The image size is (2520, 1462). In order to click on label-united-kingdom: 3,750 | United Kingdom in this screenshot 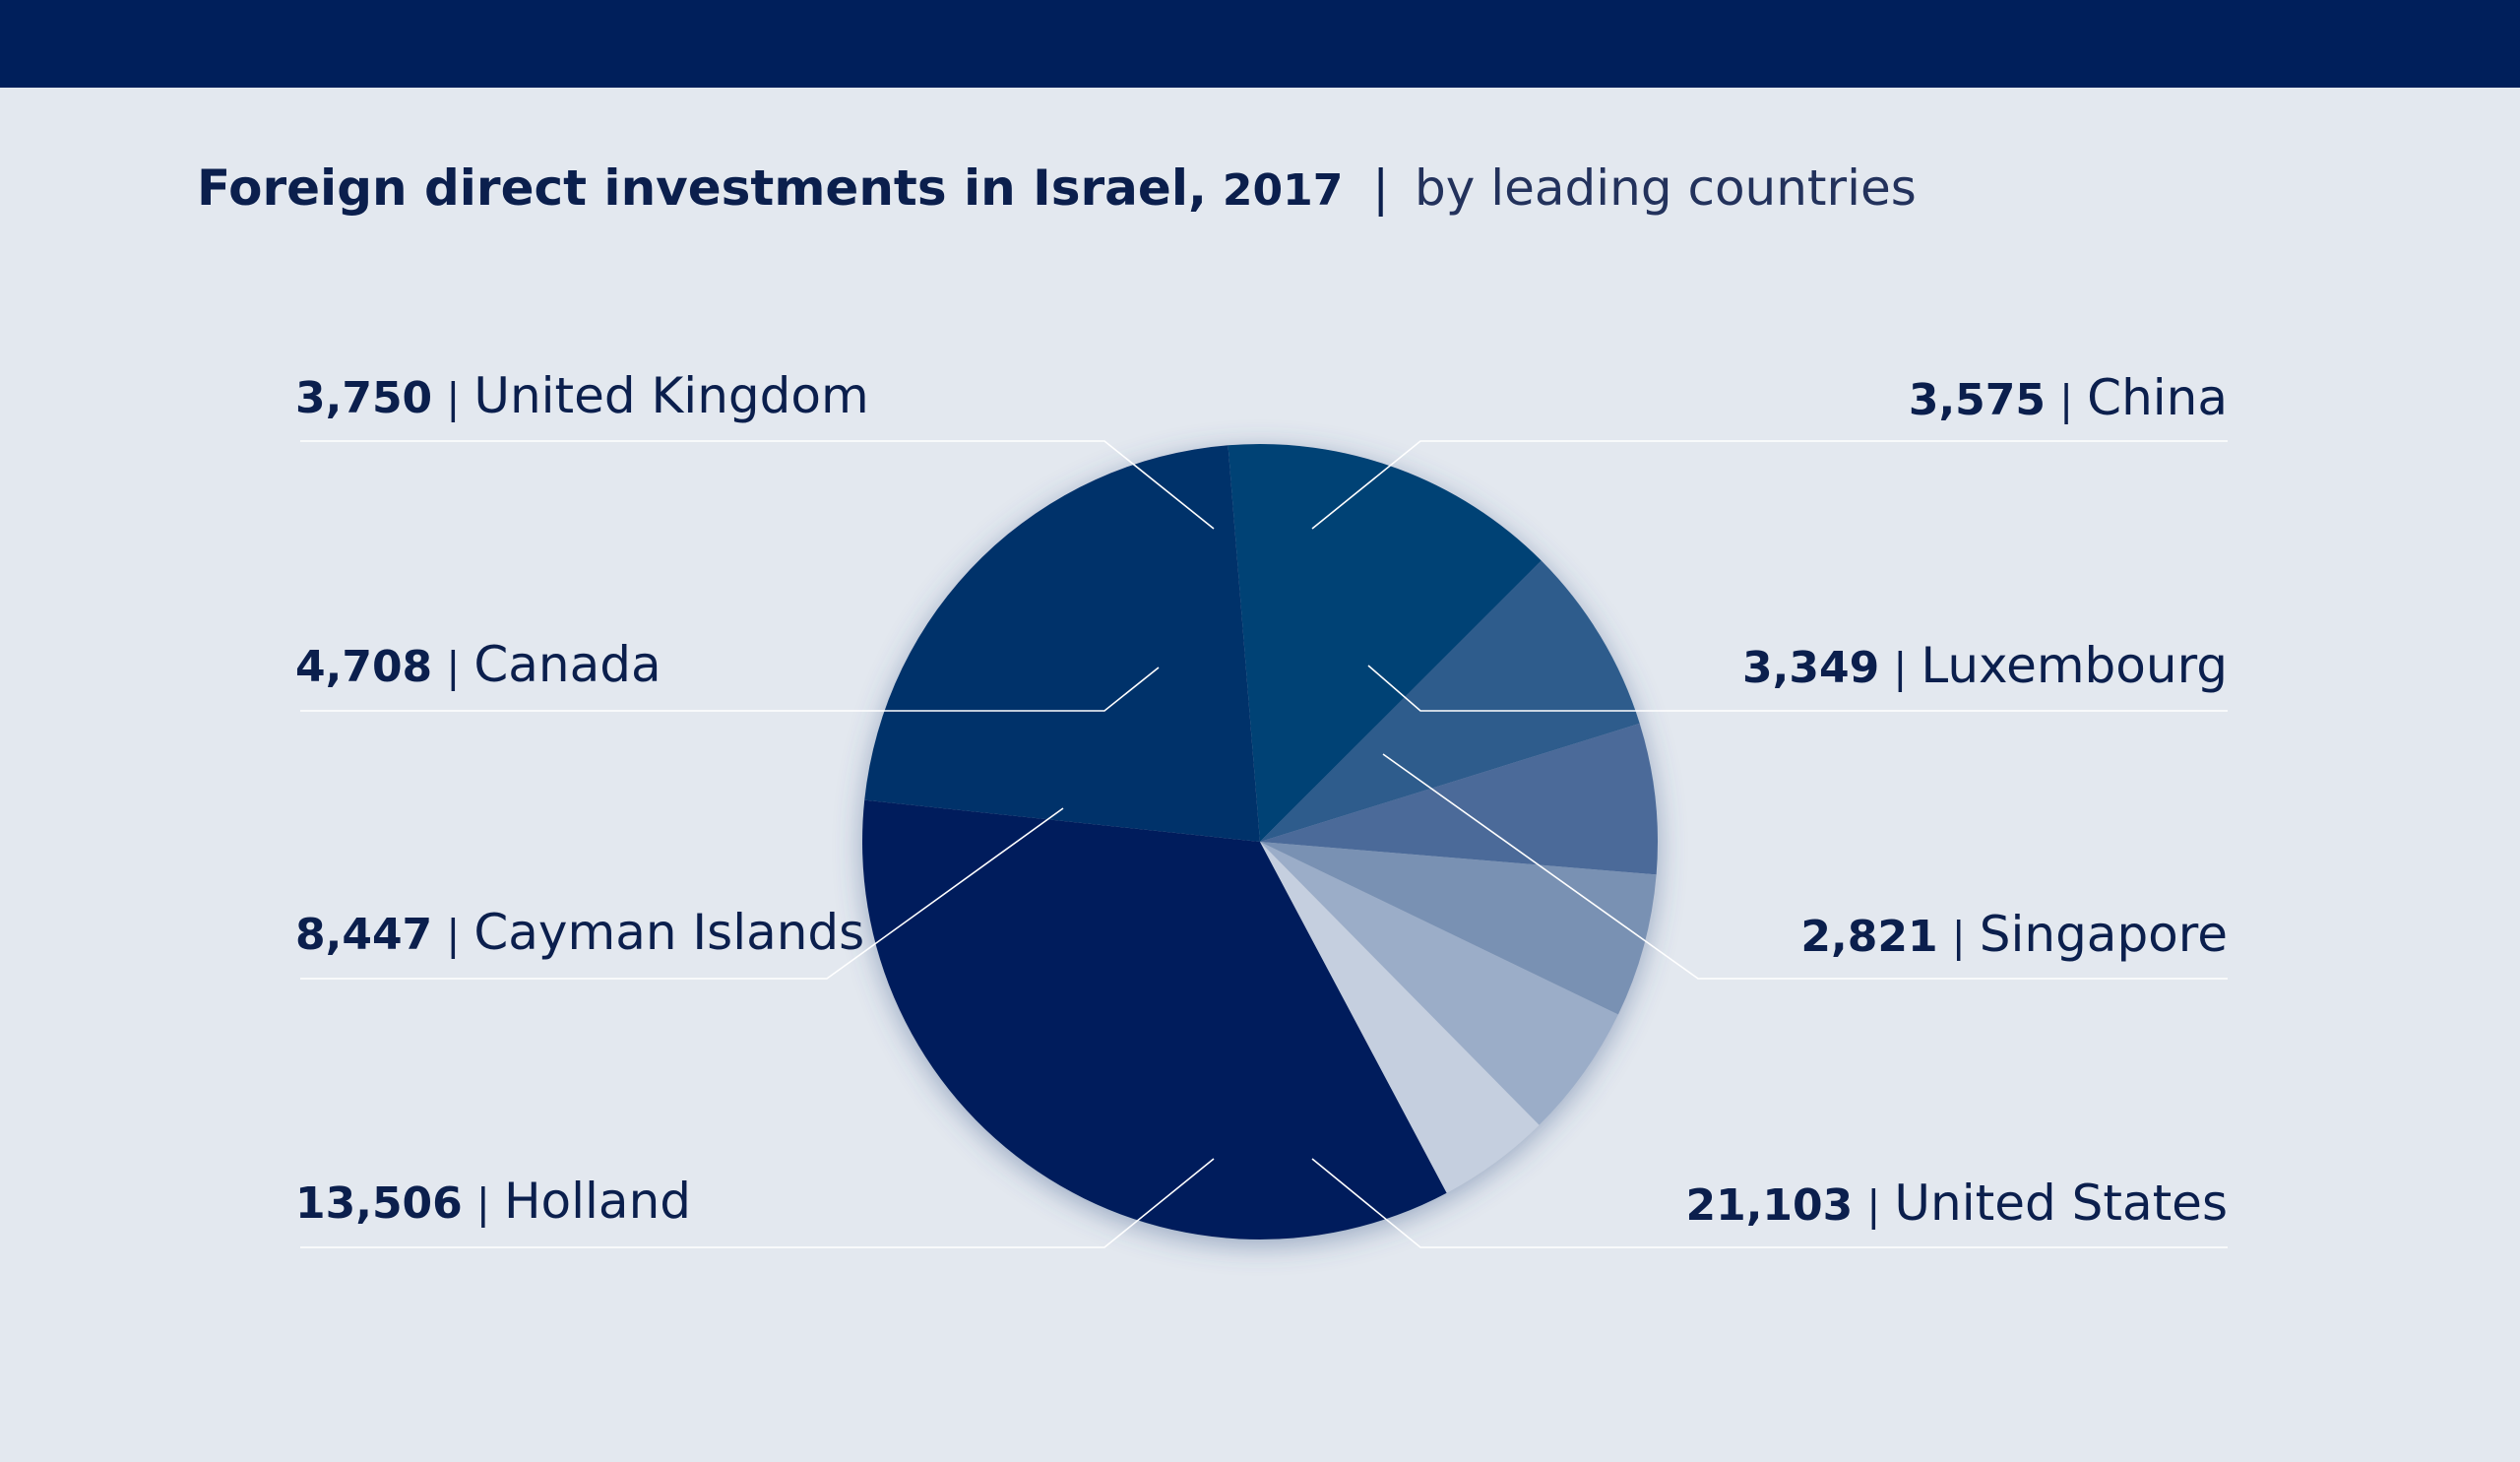, I will do `click(582, 395)`.